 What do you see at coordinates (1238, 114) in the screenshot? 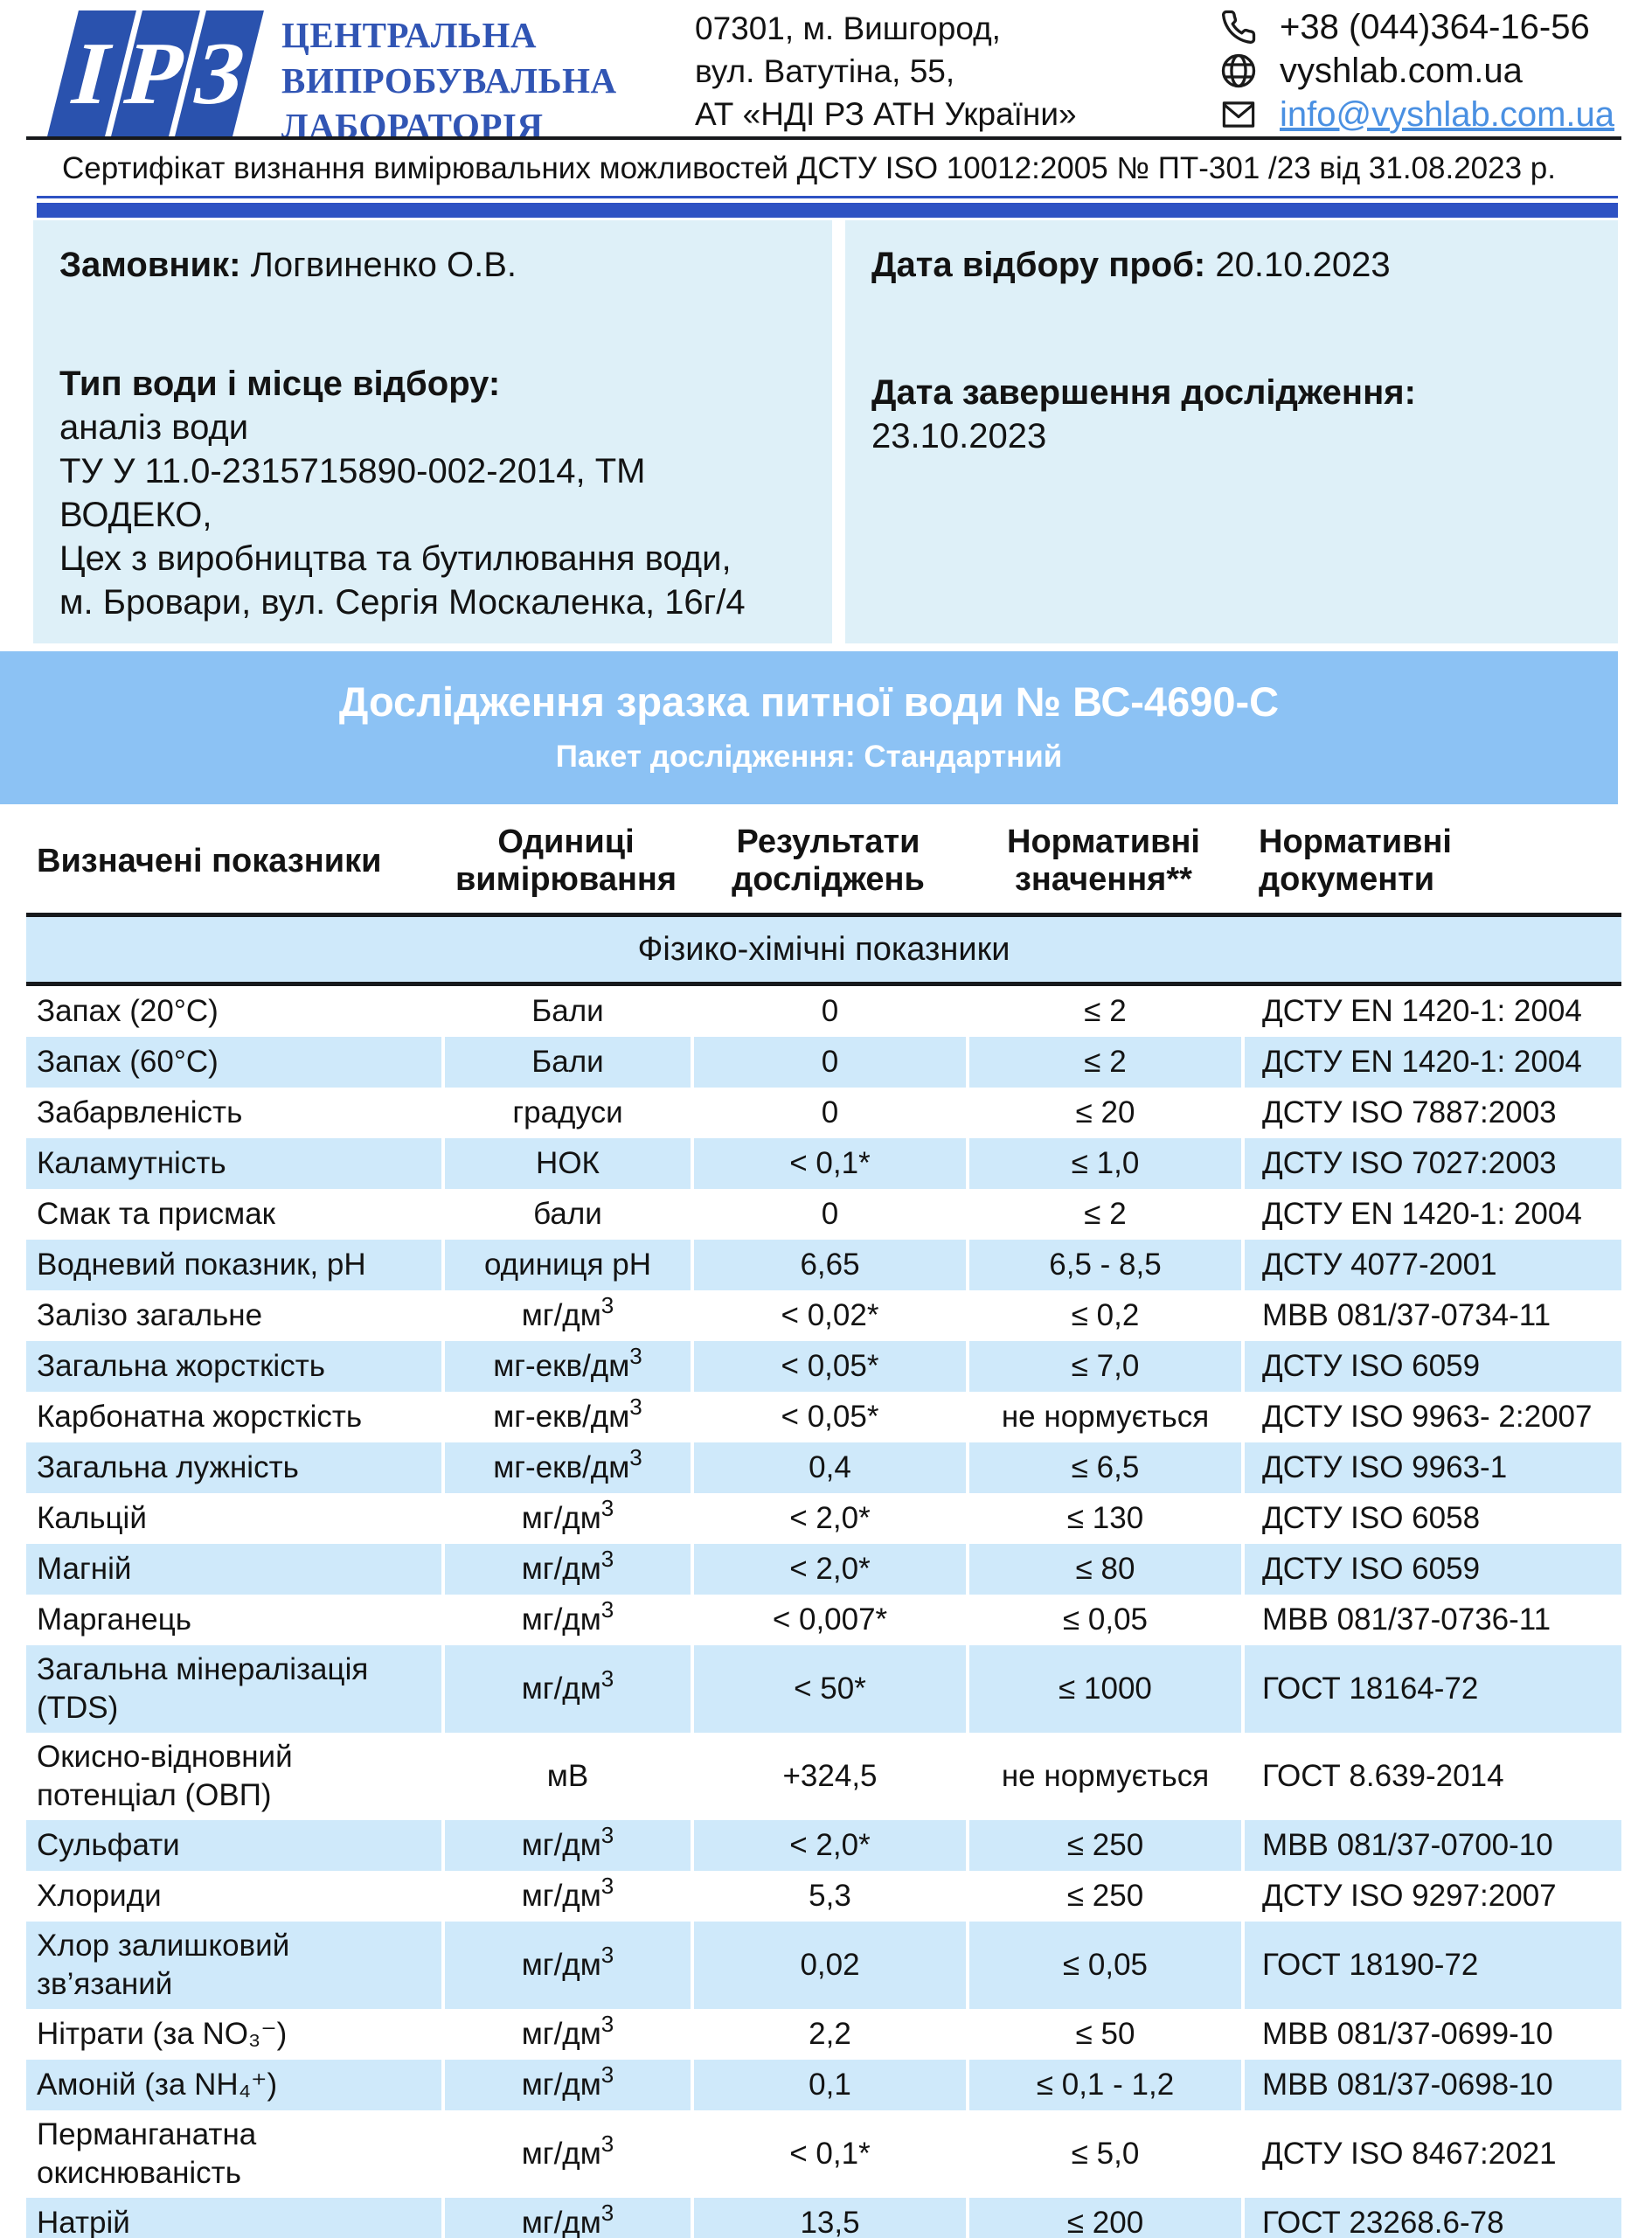
I see `envelope-icon` at bounding box center [1238, 114].